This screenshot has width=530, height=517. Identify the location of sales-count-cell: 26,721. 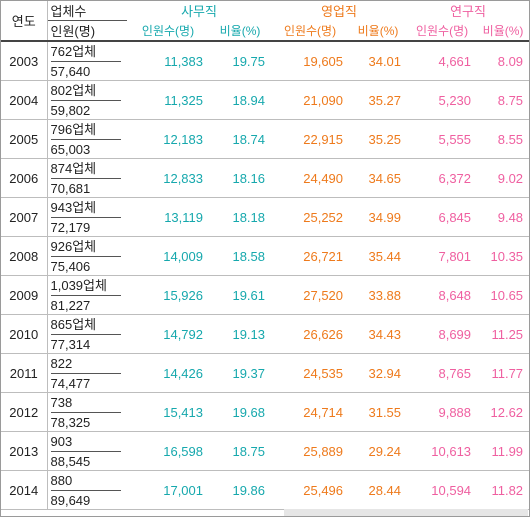
(310, 256).